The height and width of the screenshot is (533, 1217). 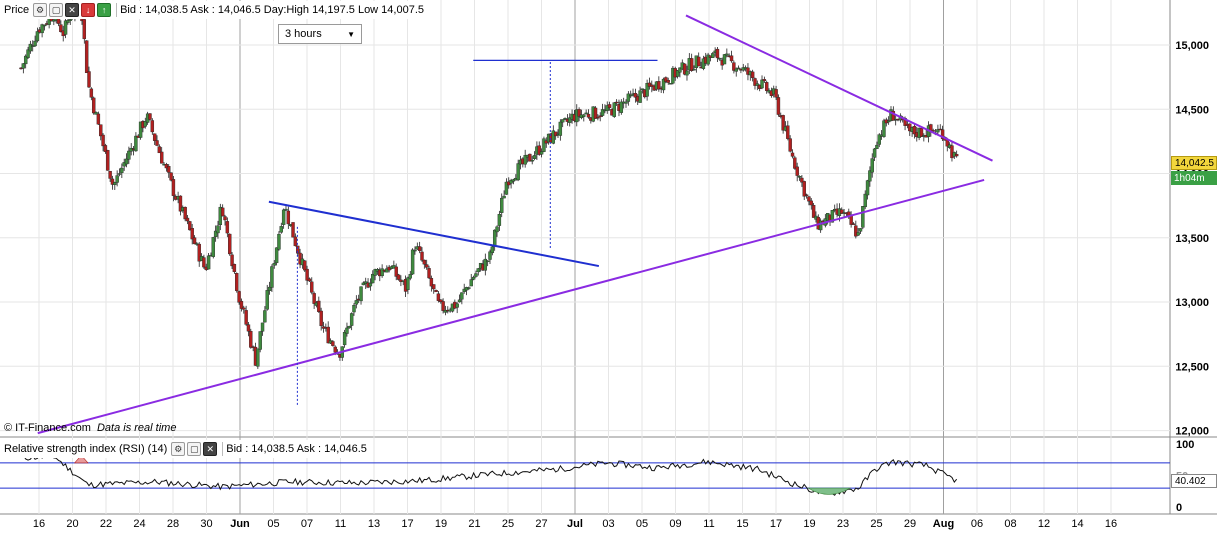 What do you see at coordinates (88, 10) in the screenshot?
I see `sell-arrow-icon: ↓` at bounding box center [88, 10].